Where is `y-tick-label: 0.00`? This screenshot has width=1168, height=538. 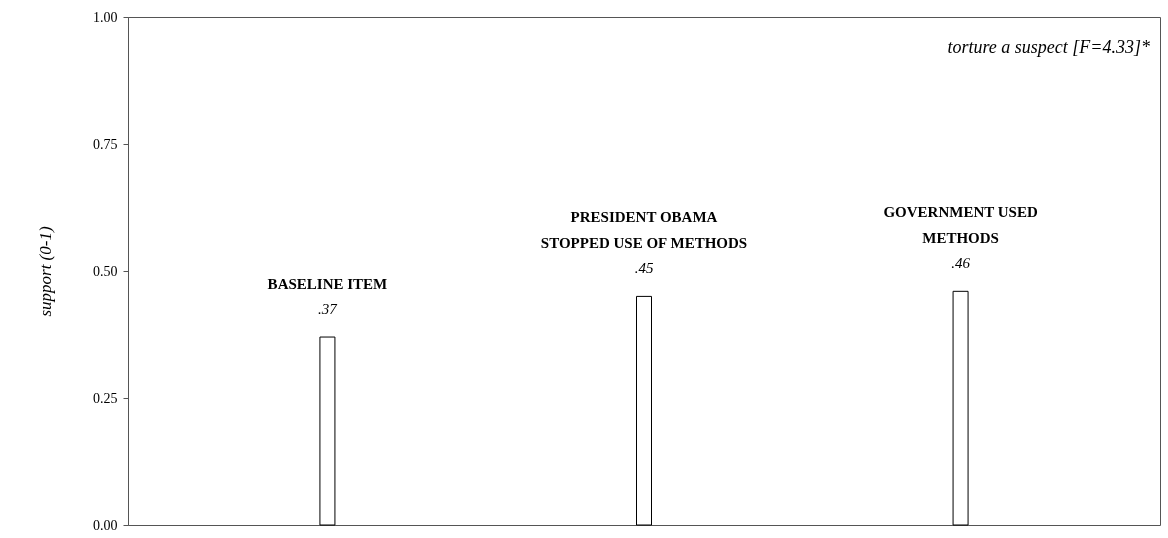
y-tick-label: 0.00 is located at coordinates (105, 525).